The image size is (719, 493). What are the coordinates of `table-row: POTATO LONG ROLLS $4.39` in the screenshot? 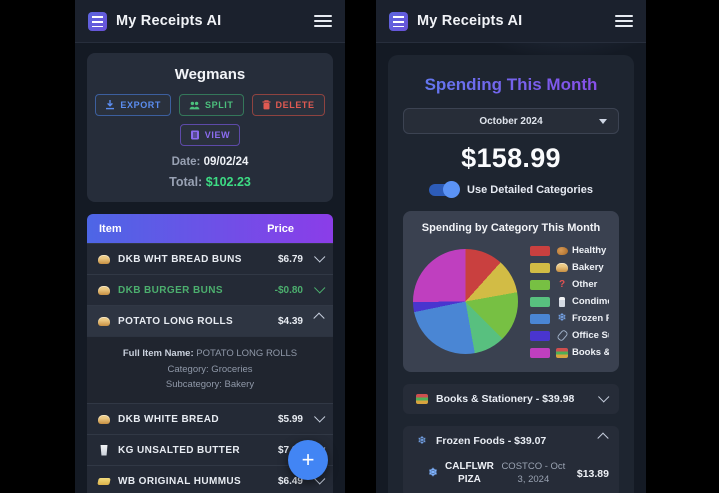 It's located at (210, 320).